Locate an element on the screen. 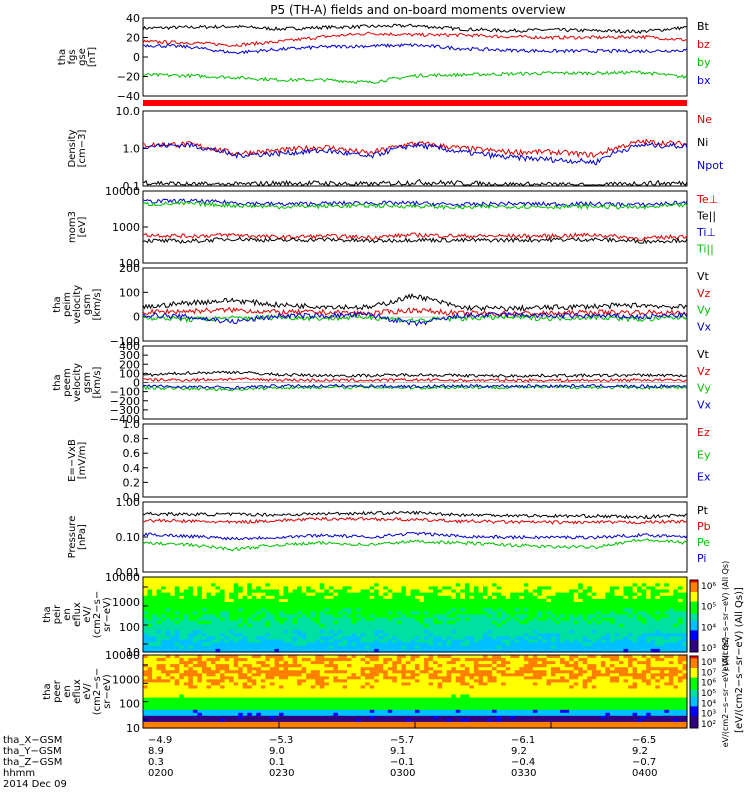  series-line is located at coordinates (415, 39).